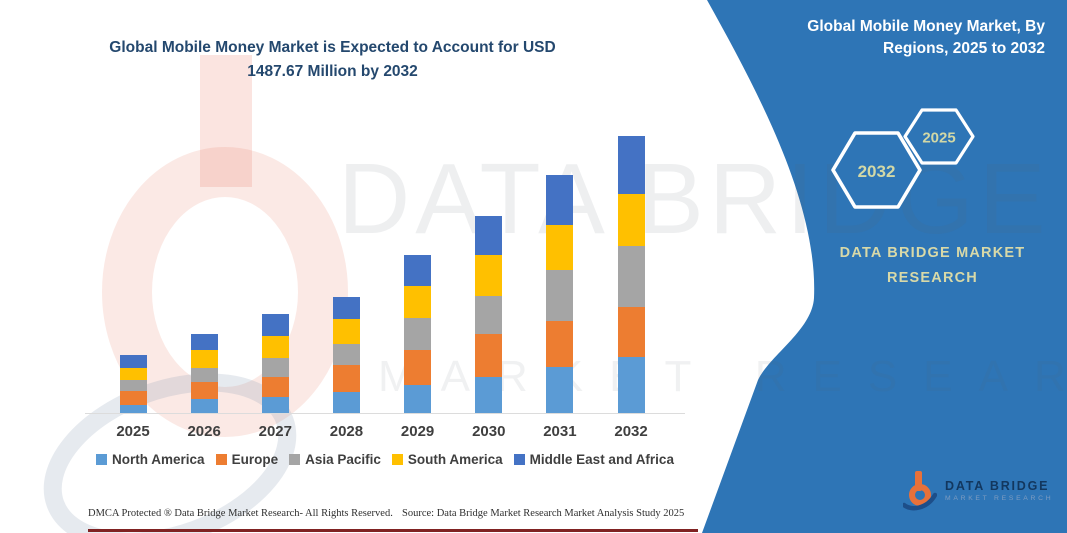 Image resolution: width=1067 pixels, height=533 pixels. I want to click on panel-title-line1: Global Mobile Money Market, By, so click(926, 26).